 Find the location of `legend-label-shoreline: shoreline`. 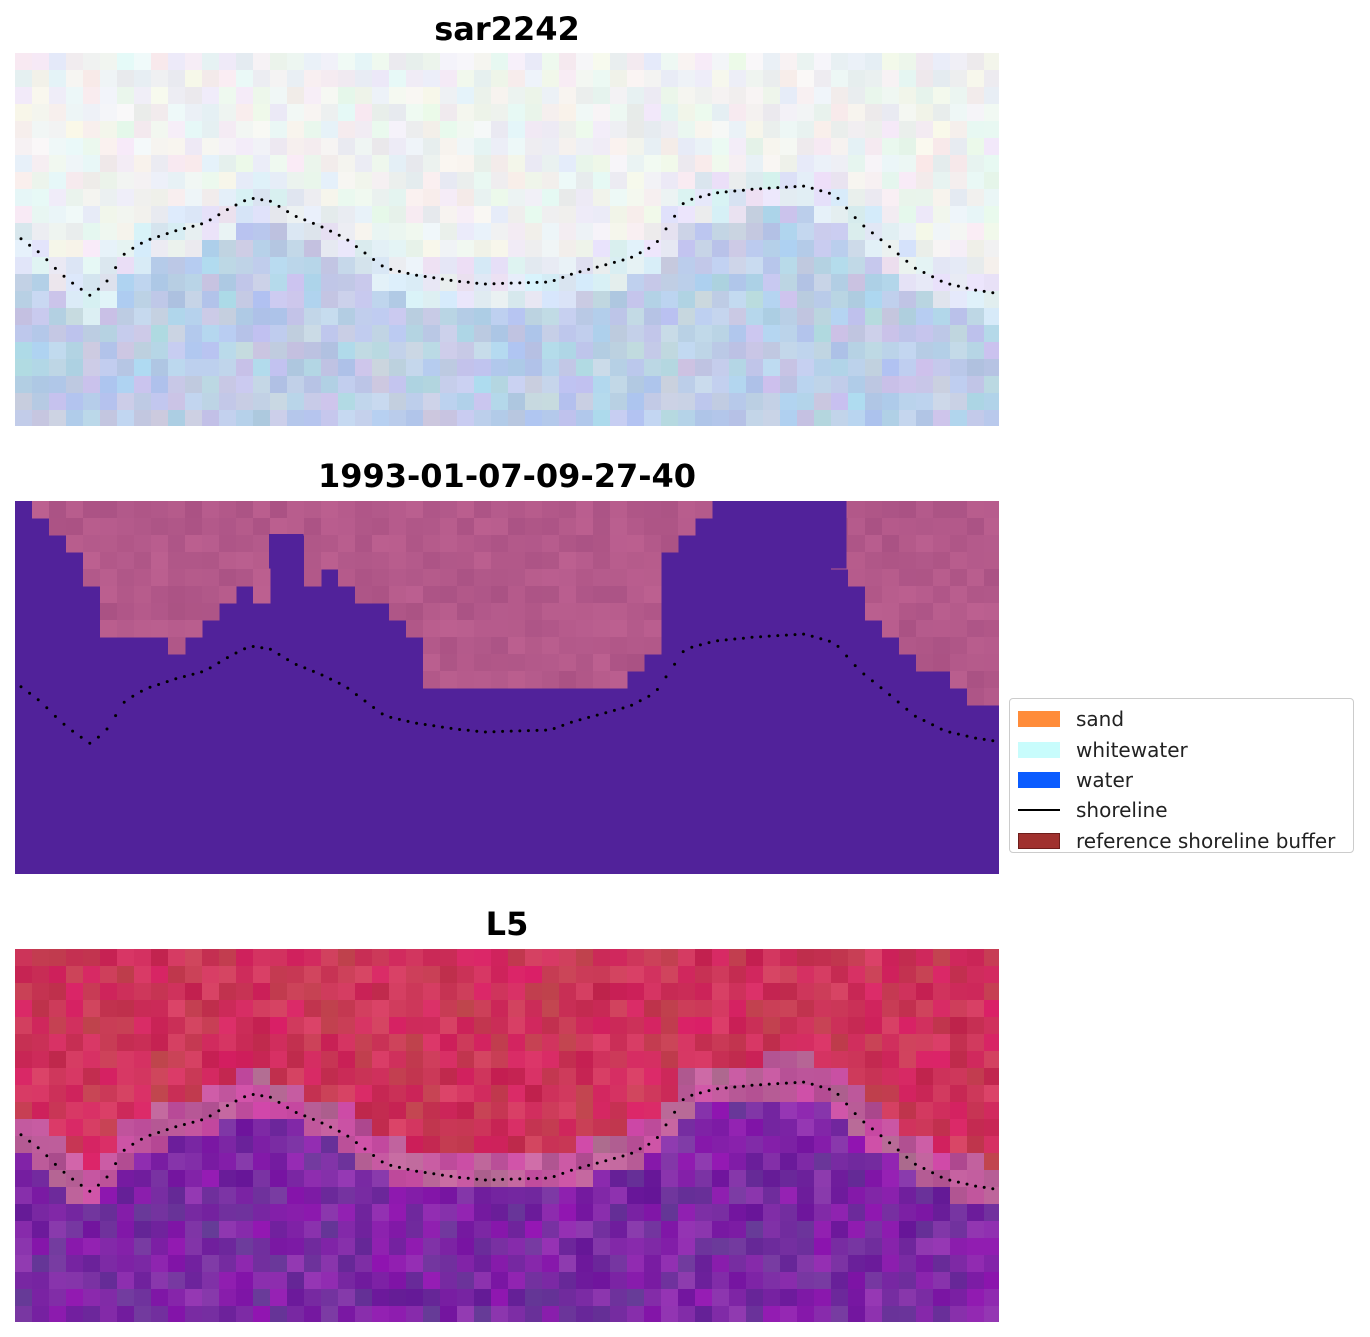

legend-label-shoreline: shoreline is located at coordinates (1122, 810).